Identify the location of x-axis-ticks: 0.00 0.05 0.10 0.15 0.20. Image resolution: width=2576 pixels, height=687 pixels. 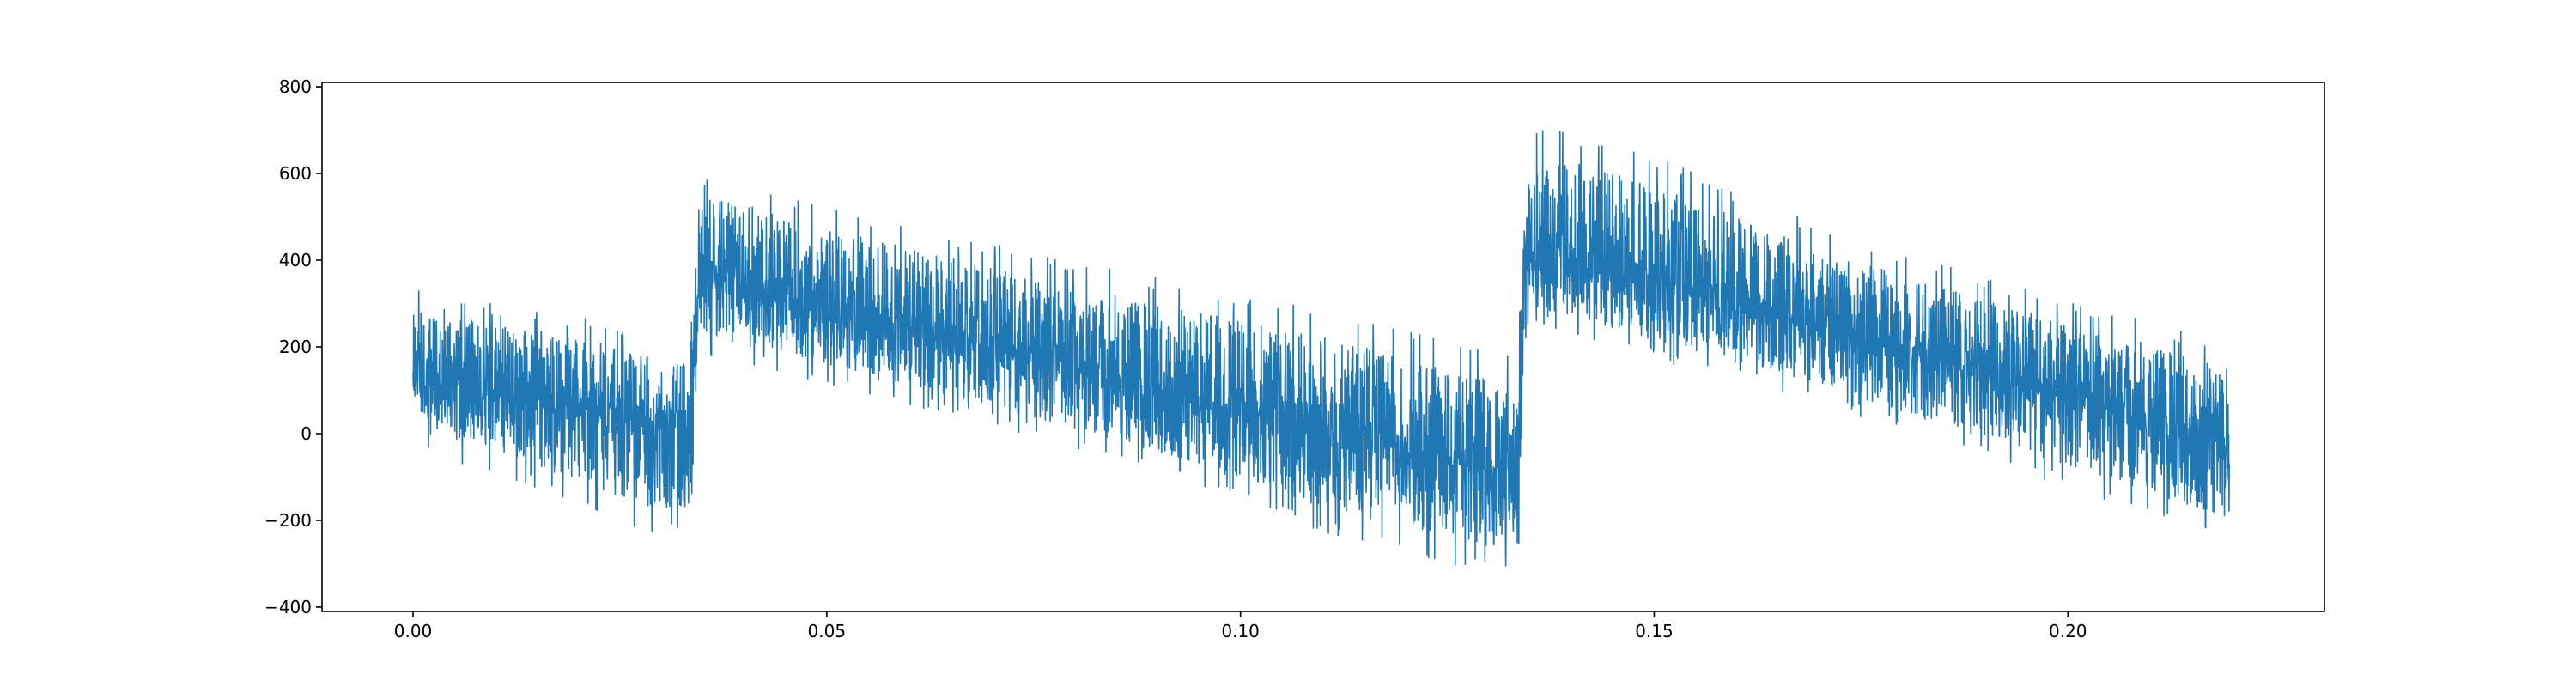
(1240, 626).